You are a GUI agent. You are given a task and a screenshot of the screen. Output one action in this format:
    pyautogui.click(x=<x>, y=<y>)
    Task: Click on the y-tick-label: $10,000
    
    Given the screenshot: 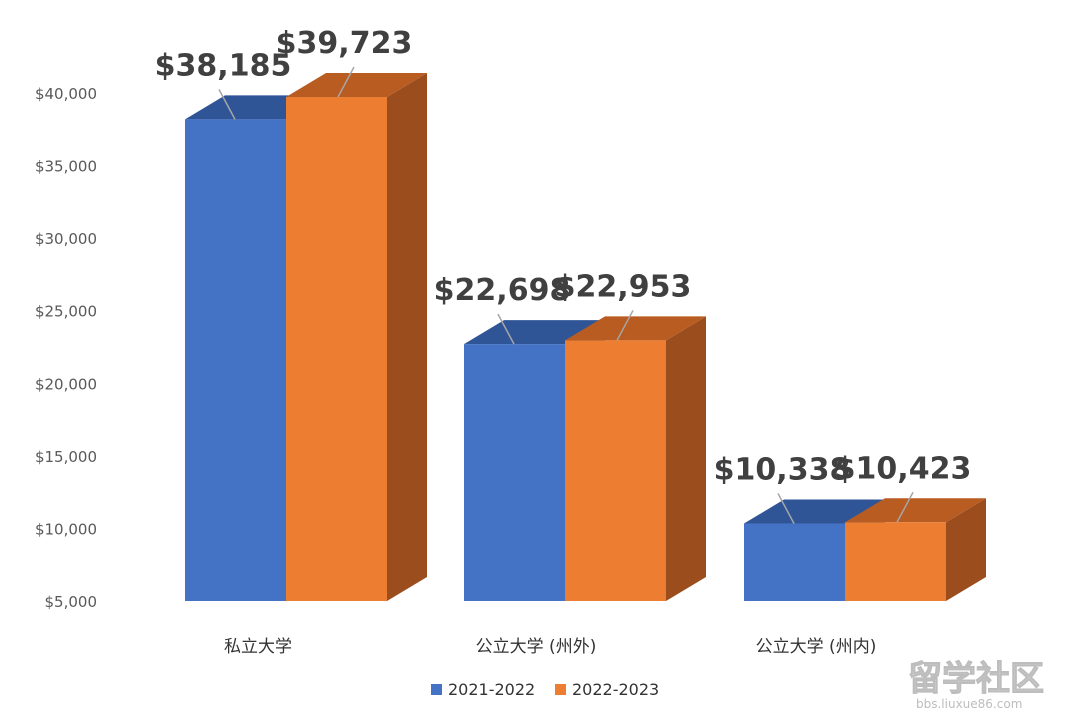 What is the action you would take?
    pyautogui.click(x=66, y=529)
    